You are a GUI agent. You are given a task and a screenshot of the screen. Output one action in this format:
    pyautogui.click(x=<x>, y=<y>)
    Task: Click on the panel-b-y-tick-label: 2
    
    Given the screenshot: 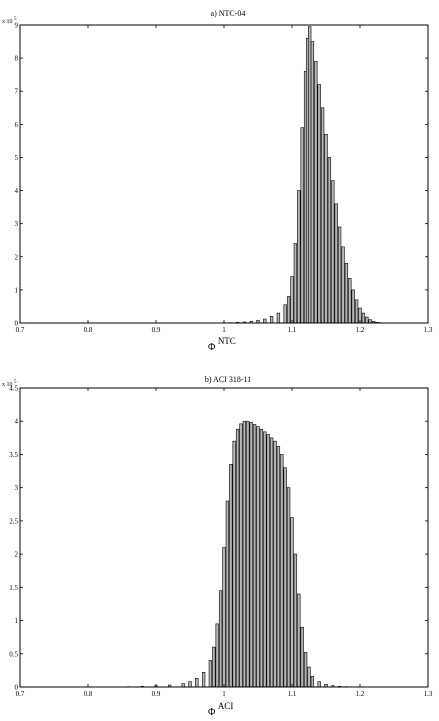 What is the action you would take?
    pyautogui.click(x=17, y=555)
    